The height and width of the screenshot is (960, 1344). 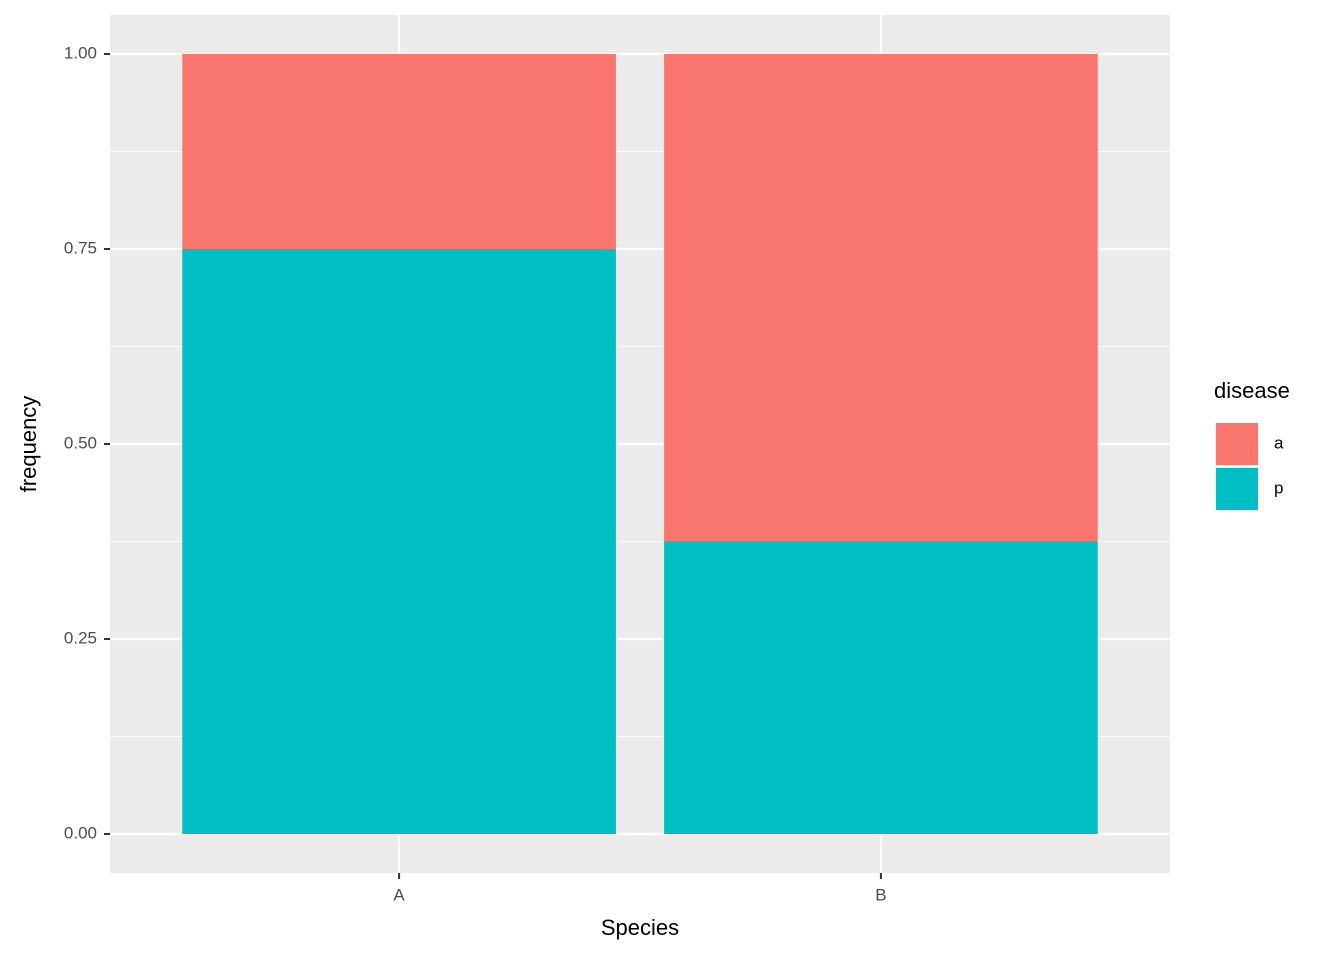 I want to click on x-tick-label: A, so click(x=399, y=894).